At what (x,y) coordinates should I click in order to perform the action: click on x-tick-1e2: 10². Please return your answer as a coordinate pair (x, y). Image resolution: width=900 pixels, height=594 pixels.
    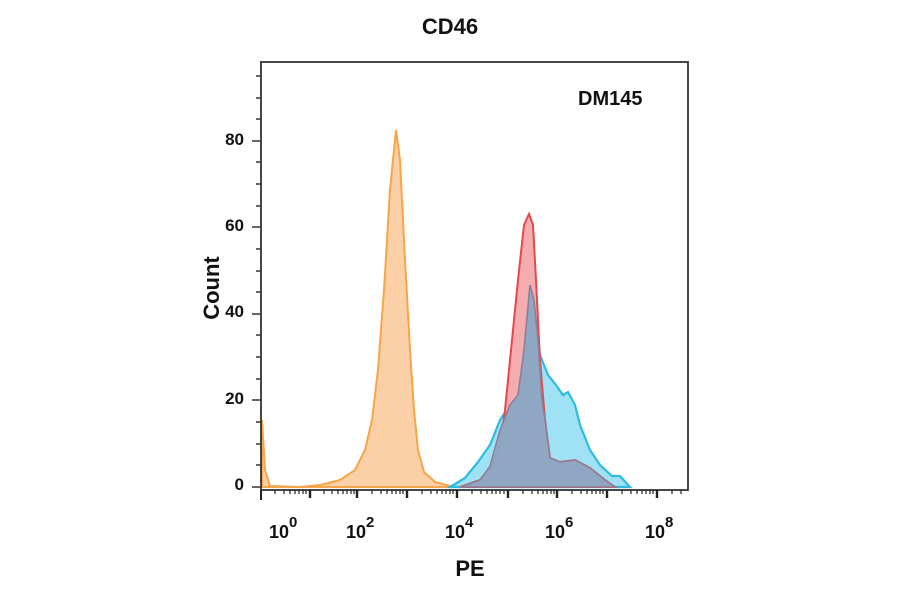
    Looking at the image, I should click on (360, 528).